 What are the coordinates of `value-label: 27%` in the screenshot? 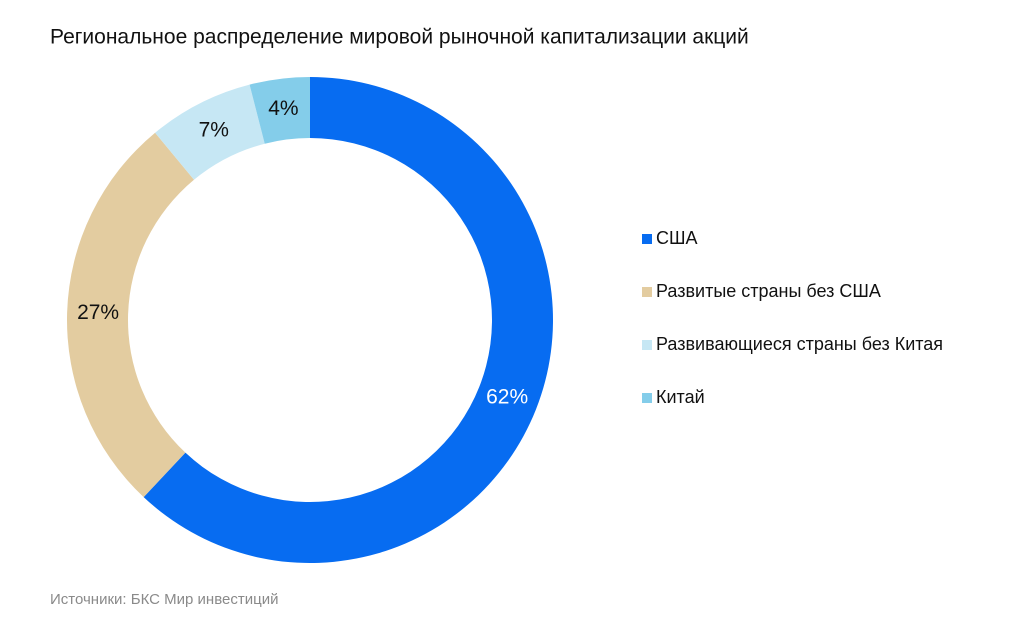 It's located at (98, 312).